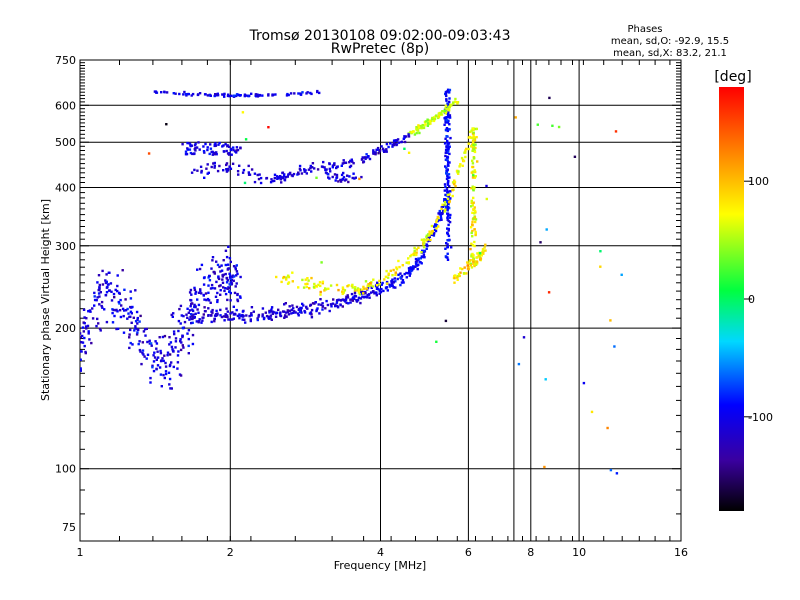  What do you see at coordinates (751, 299) in the screenshot?
I see `colorbar-tick-label: 0` at bounding box center [751, 299].